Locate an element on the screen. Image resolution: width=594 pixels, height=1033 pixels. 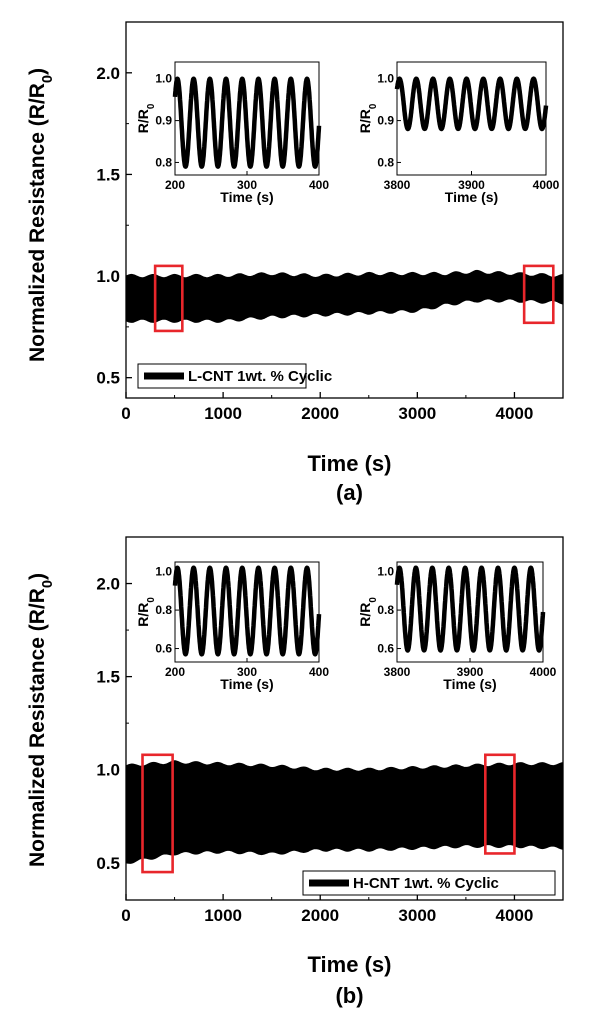
inset-1: 200 300 400 0.8 0.9 1.0 Time (s) R/R0 is located at coordinates (232, 133).